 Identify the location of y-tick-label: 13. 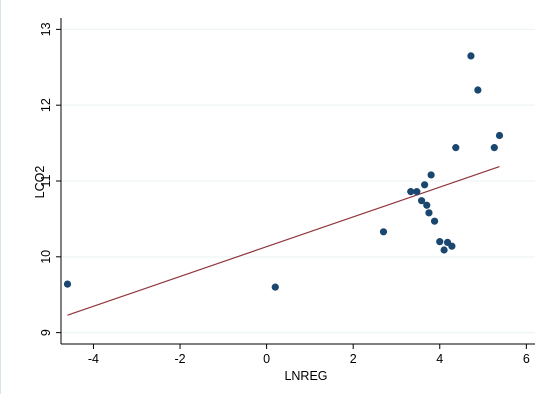
(46, 29).